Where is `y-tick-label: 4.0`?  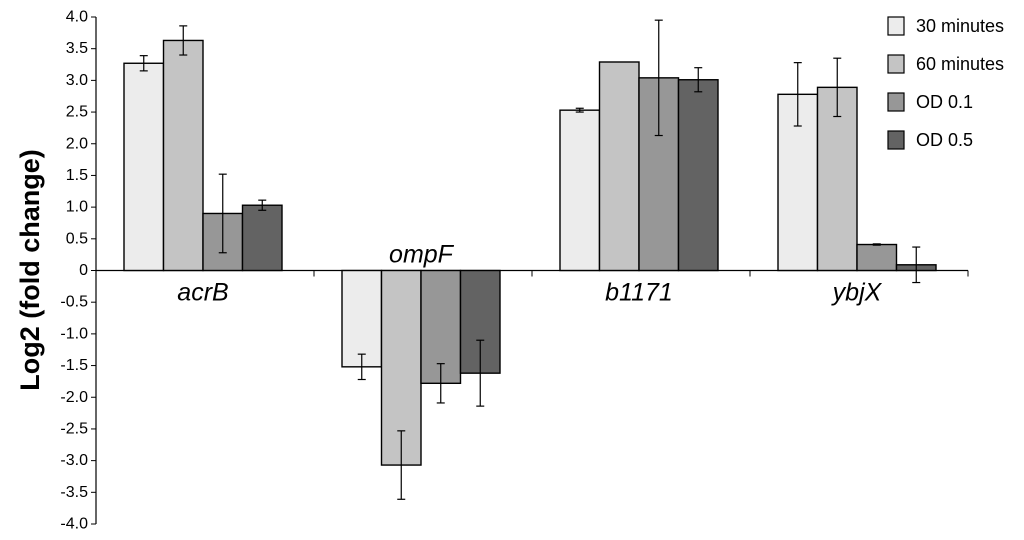 y-tick-label: 4.0 is located at coordinates (77, 17).